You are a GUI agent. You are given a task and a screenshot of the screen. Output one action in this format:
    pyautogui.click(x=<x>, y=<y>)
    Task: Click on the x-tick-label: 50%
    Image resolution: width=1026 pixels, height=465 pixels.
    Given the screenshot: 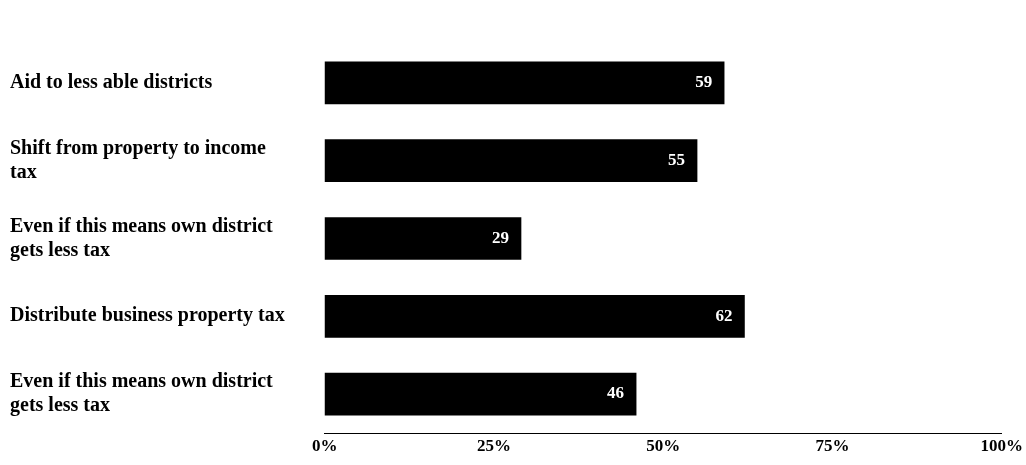 What is the action you would take?
    pyautogui.click(x=663, y=445)
    